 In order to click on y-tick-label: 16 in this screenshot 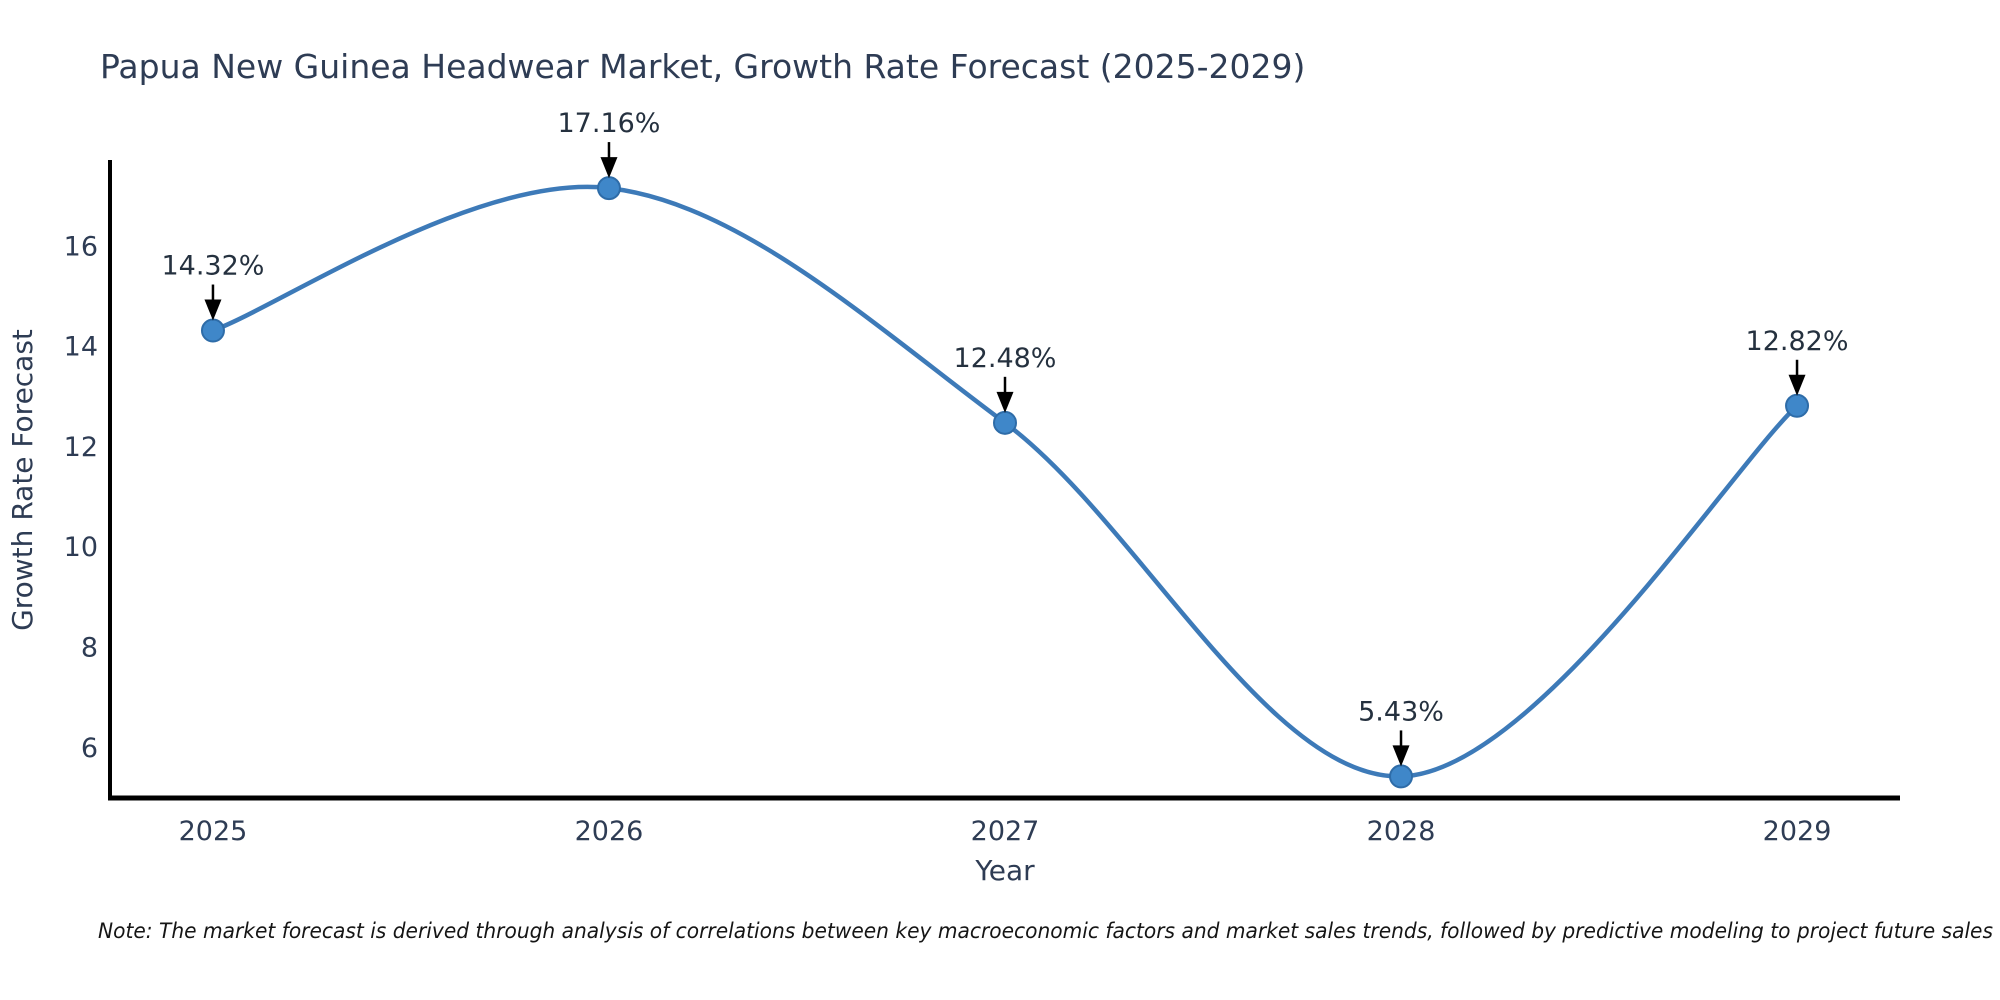, I will do `click(81, 246)`.